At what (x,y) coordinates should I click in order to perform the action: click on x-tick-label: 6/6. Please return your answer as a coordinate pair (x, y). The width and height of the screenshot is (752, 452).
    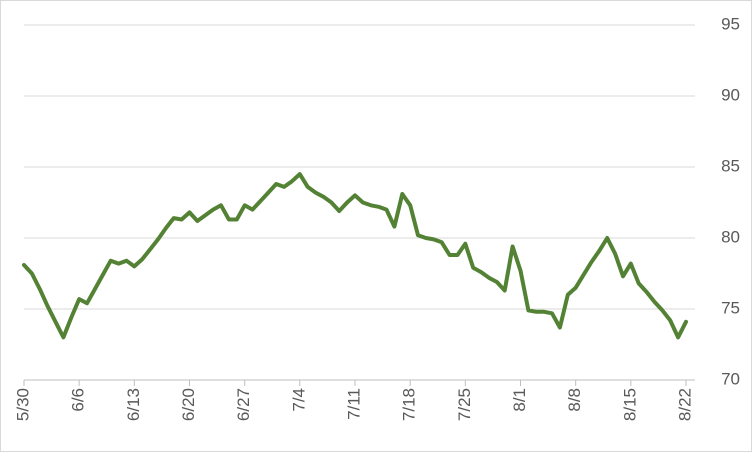
    Looking at the image, I should click on (78, 400).